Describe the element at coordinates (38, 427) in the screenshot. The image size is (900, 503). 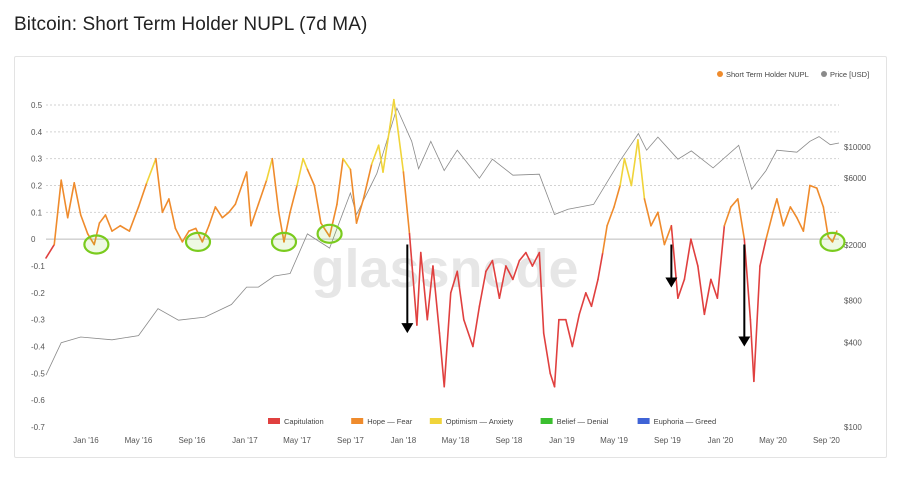
I see `y-left-tick-label: -0.7` at that location.